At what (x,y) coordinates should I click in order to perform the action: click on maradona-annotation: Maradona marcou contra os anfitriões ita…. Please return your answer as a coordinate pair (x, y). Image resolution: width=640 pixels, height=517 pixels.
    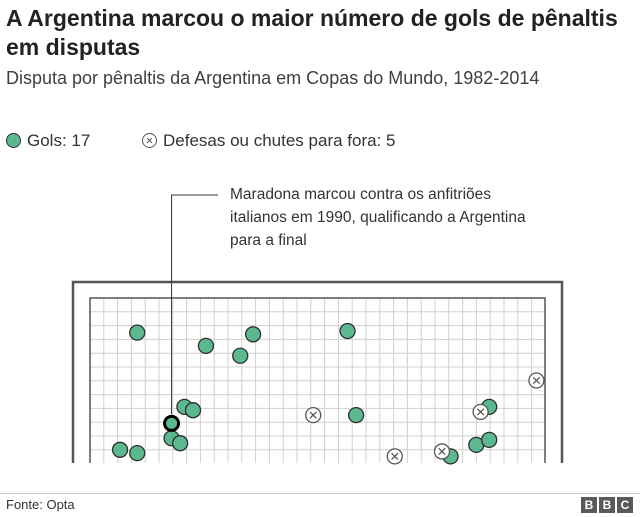
    Looking at the image, I should click on (378, 217).